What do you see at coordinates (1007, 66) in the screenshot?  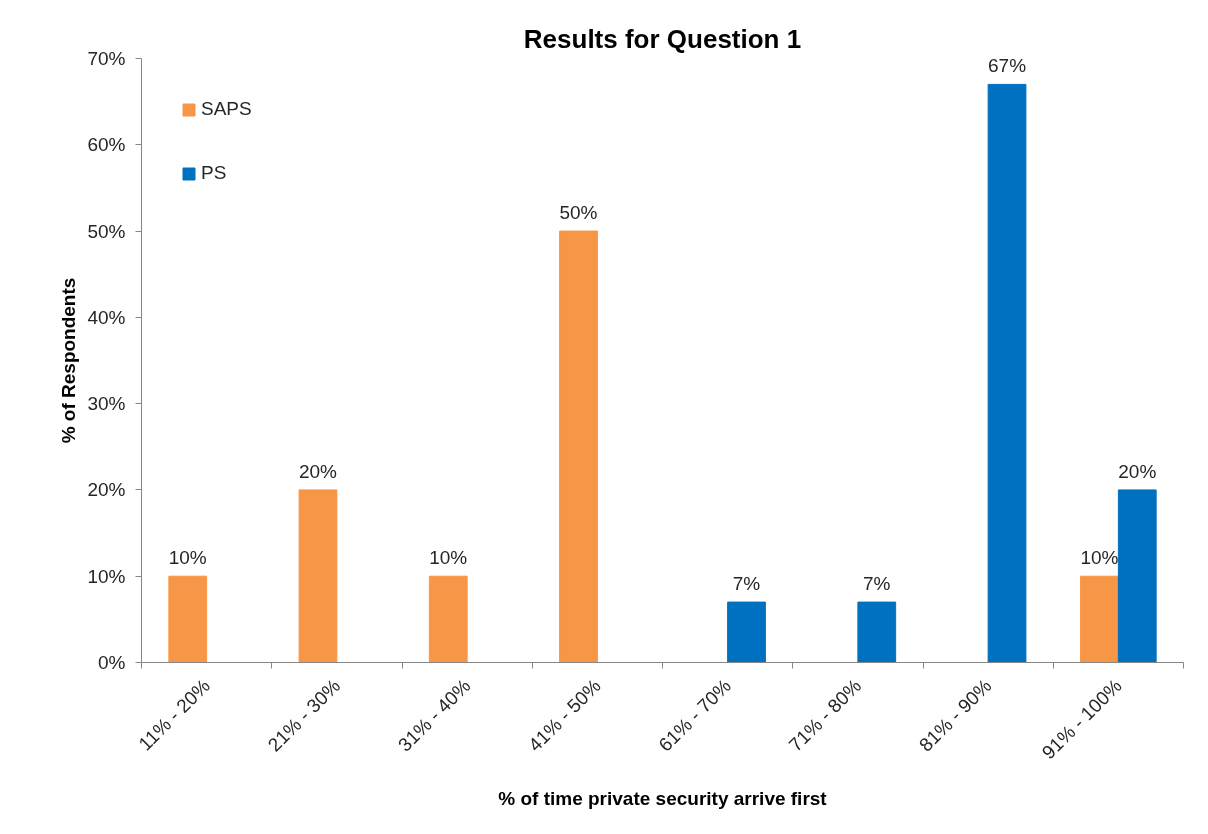 I see `data-label: 67%` at bounding box center [1007, 66].